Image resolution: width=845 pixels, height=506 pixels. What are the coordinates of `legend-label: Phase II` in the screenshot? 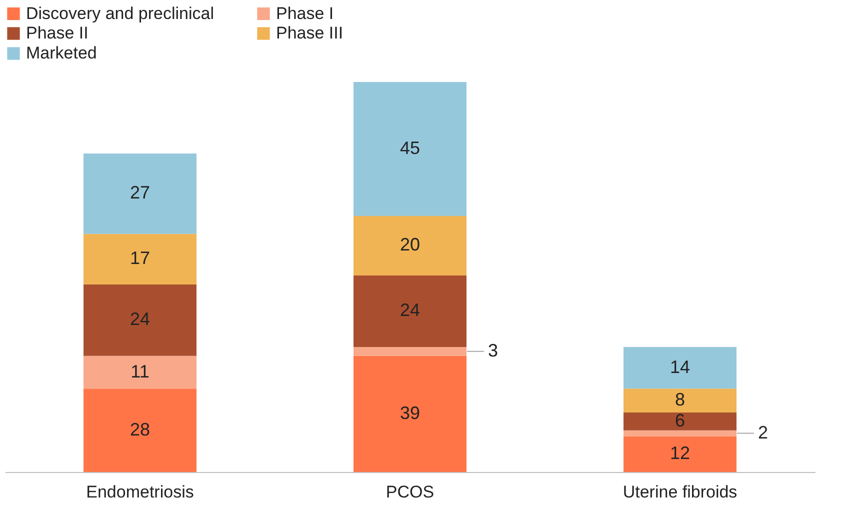 It's located at (57, 33).